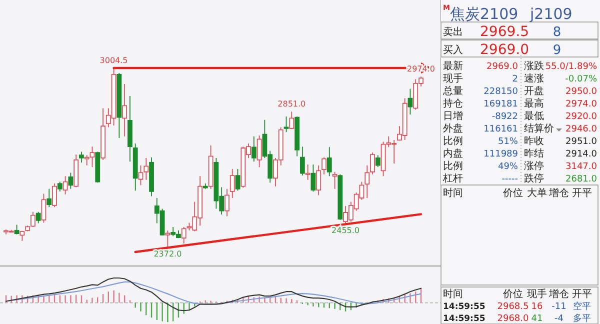 The width and height of the screenshot is (600, 324). Describe the element at coordinates (292, 104) in the screenshot. I see `annotation: 2851.0` at that location.